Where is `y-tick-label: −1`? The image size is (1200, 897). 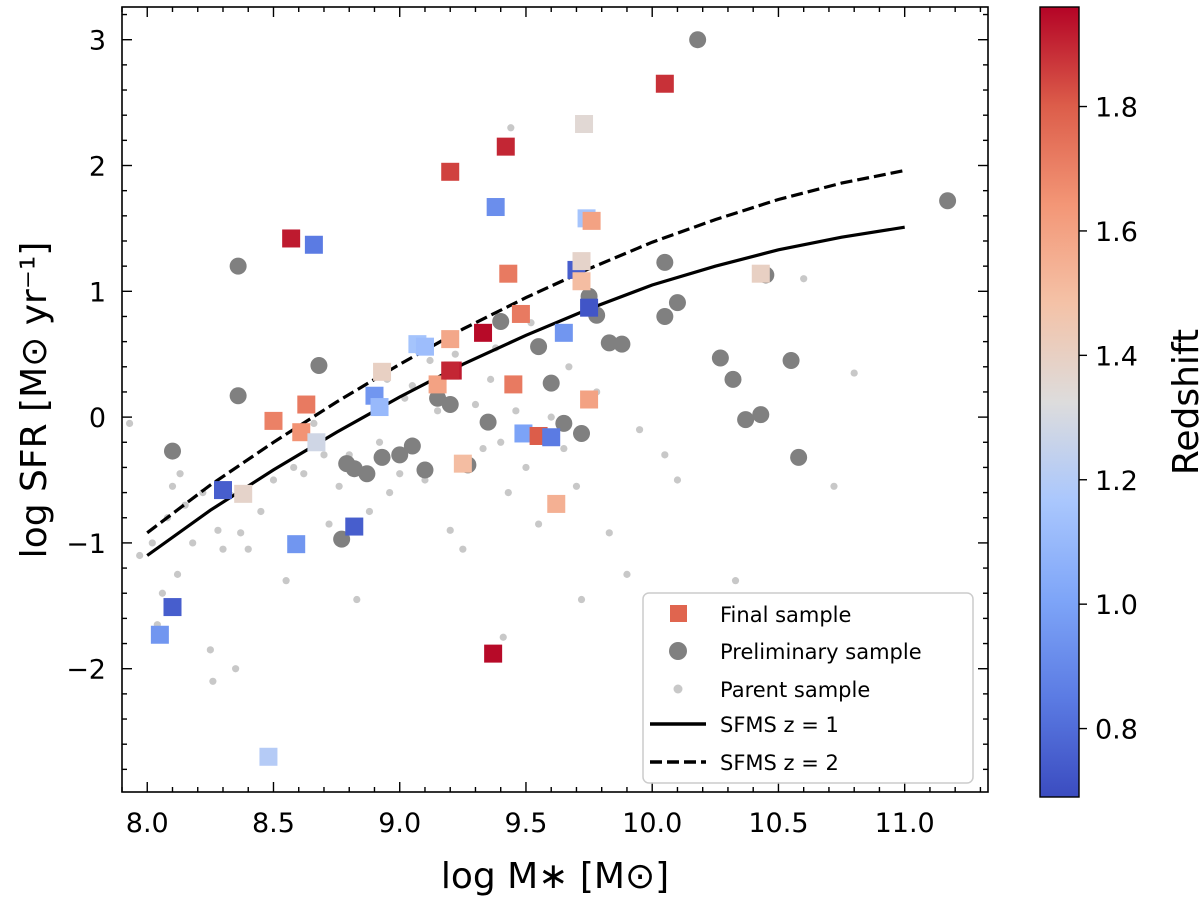 y-tick-label: −1 is located at coordinates (86, 544).